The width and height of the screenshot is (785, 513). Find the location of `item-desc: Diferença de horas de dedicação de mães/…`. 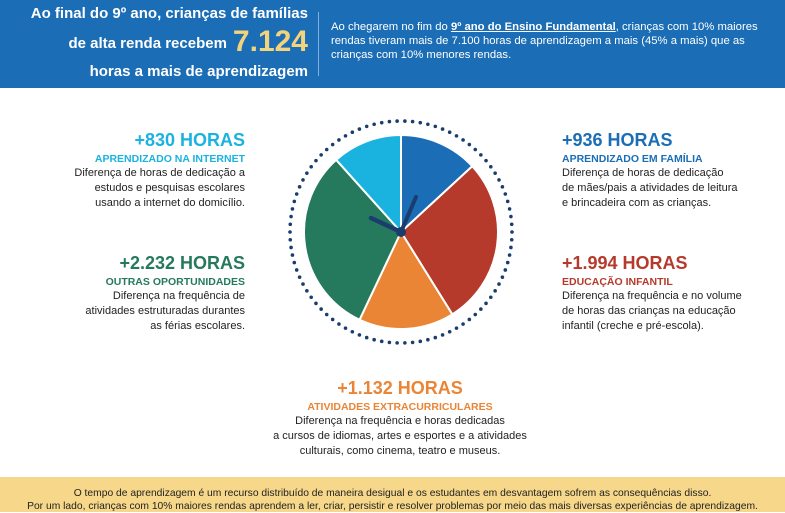

item-desc: Diferença de horas de dedicação de mães/… is located at coordinates (669, 188).